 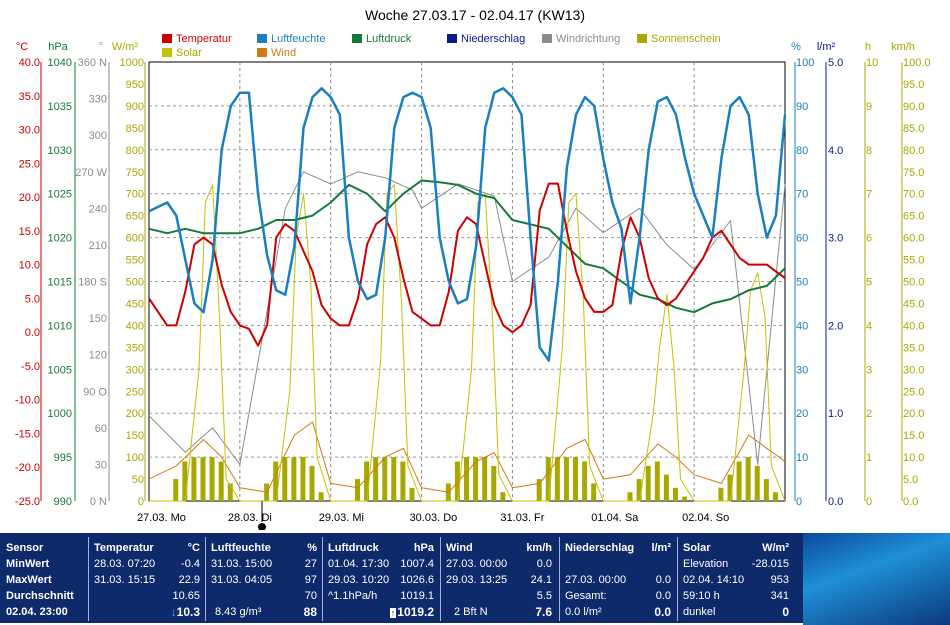 What do you see at coordinates (868, 47) in the screenshot?
I see `sun-axis-unit: h` at bounding box center [868, 47].